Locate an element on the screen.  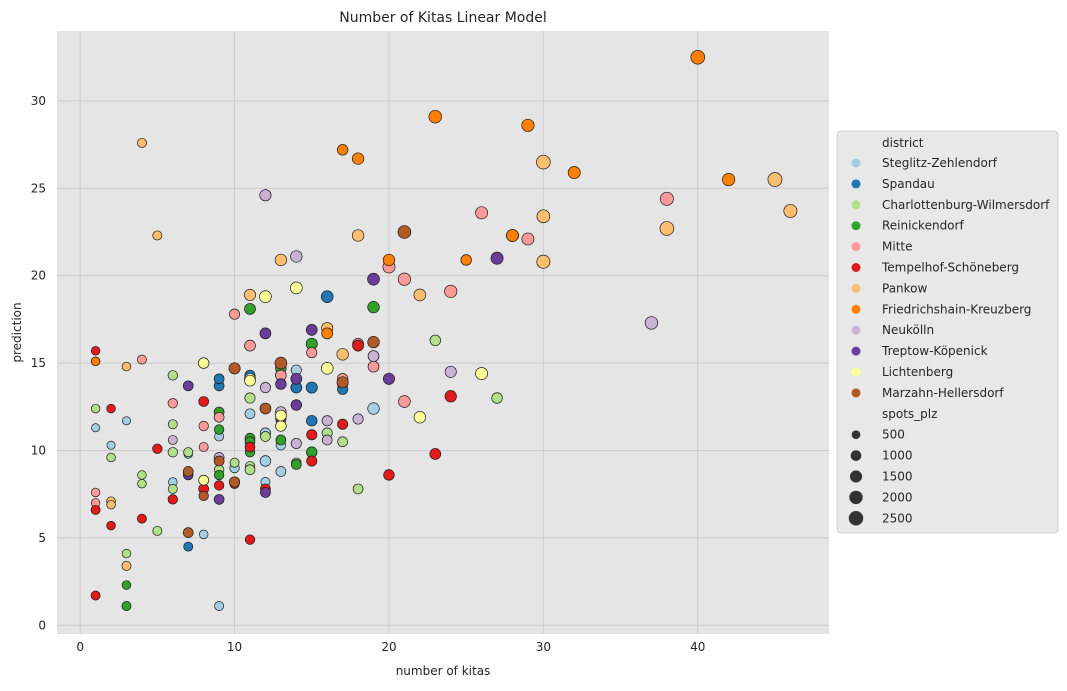
legend-size-label: 1500 is located at coordinates (897, 477).